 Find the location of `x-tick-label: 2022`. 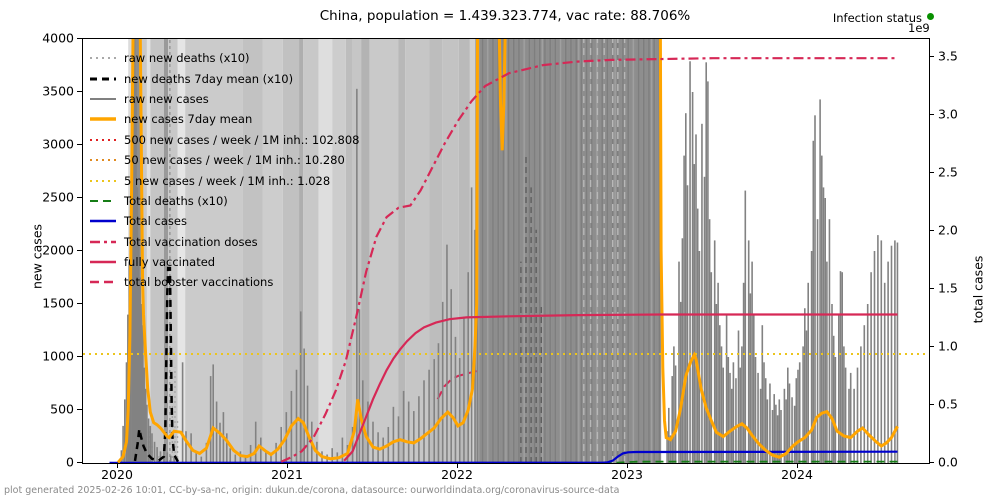

x-tick-label: 2022 is located at coordinates (457, 474).